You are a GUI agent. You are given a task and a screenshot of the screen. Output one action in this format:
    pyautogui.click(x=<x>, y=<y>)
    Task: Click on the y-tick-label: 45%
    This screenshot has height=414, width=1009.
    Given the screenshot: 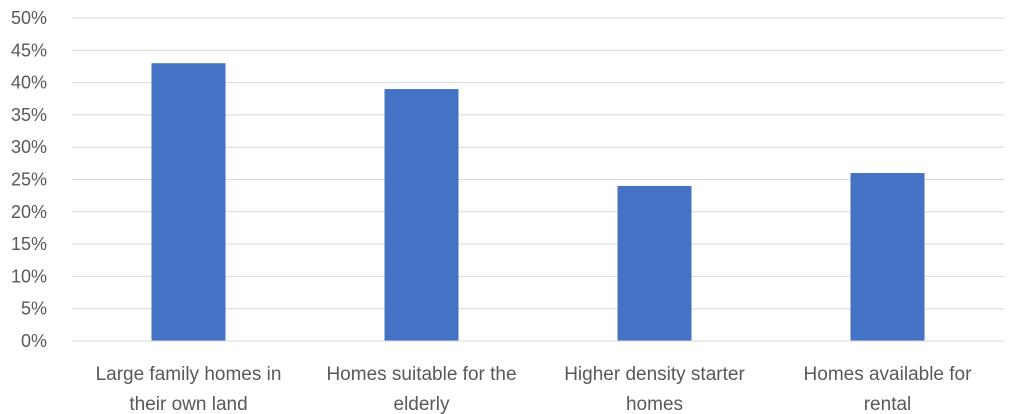 What is the action you would take?
    pyautogui.click(x=29, y=50)
    